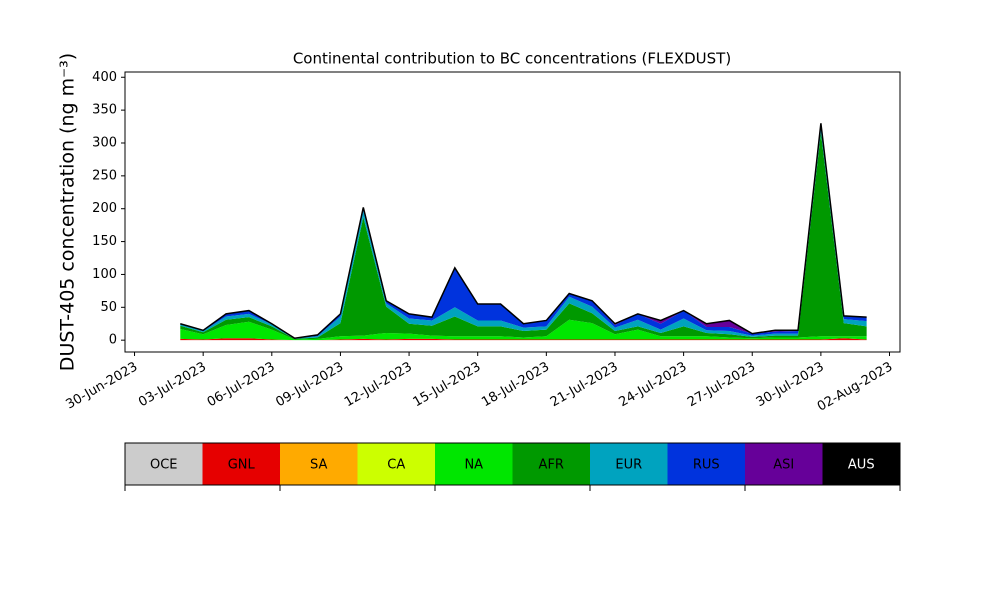 This screenshot has height=604, width=1000. Describe the element at coordinates (104, 274) in the screenshot. I see `y-tick-label: 100` at that location.